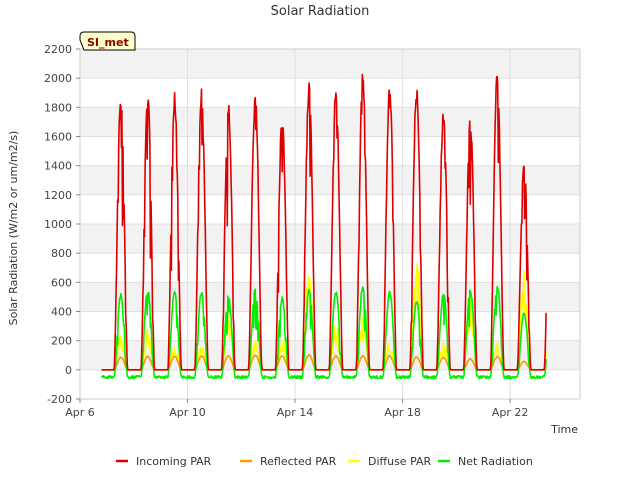 Image resolution: width=640 pixels, height=480 pixels. What do you see at coordinates (320, 11) in the screenshot?
I see `chart-title: Solar Radiation` at bounding box center [320, 11].